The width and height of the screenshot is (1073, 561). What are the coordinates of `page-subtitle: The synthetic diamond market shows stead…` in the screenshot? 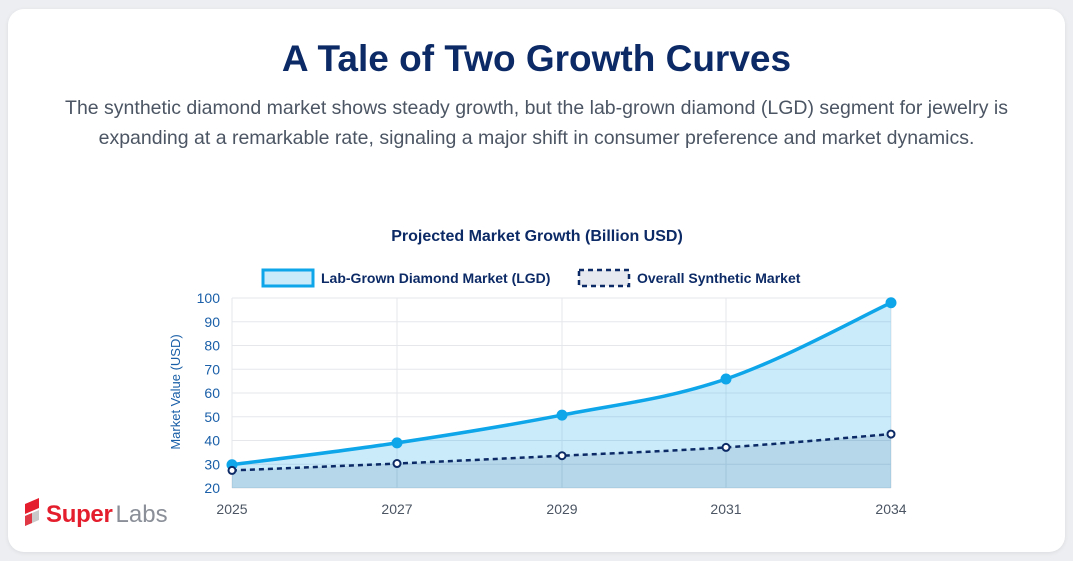 It's located at (536, 123).